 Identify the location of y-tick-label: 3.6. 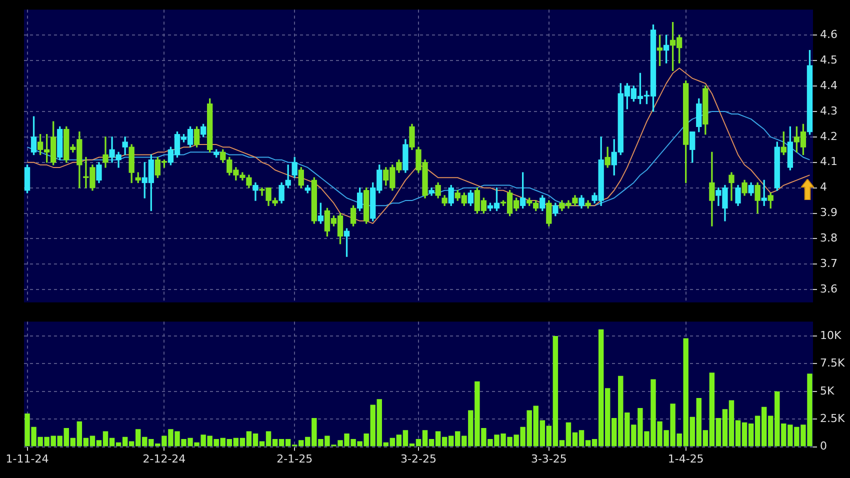
(829, 289).